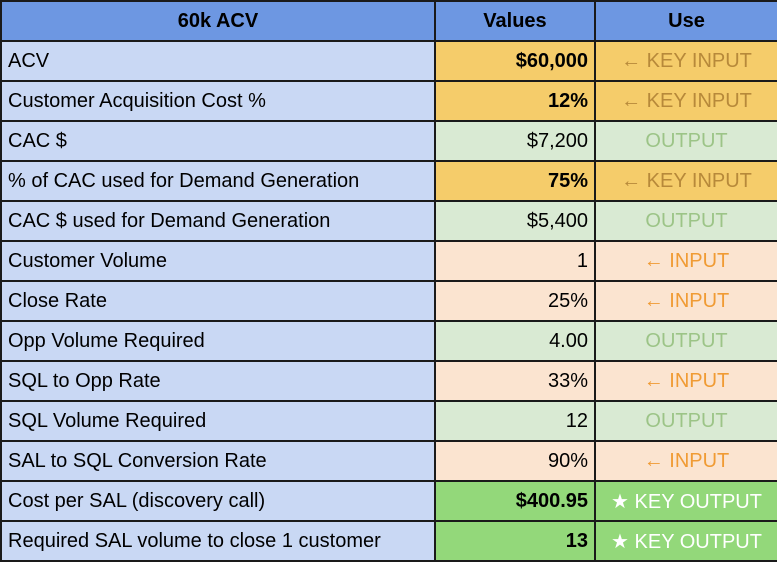 This screenshot has height=586, width=777. I want to click on row-use-sal-volume: ★ KEY OUTPUT, so click(685, 541).